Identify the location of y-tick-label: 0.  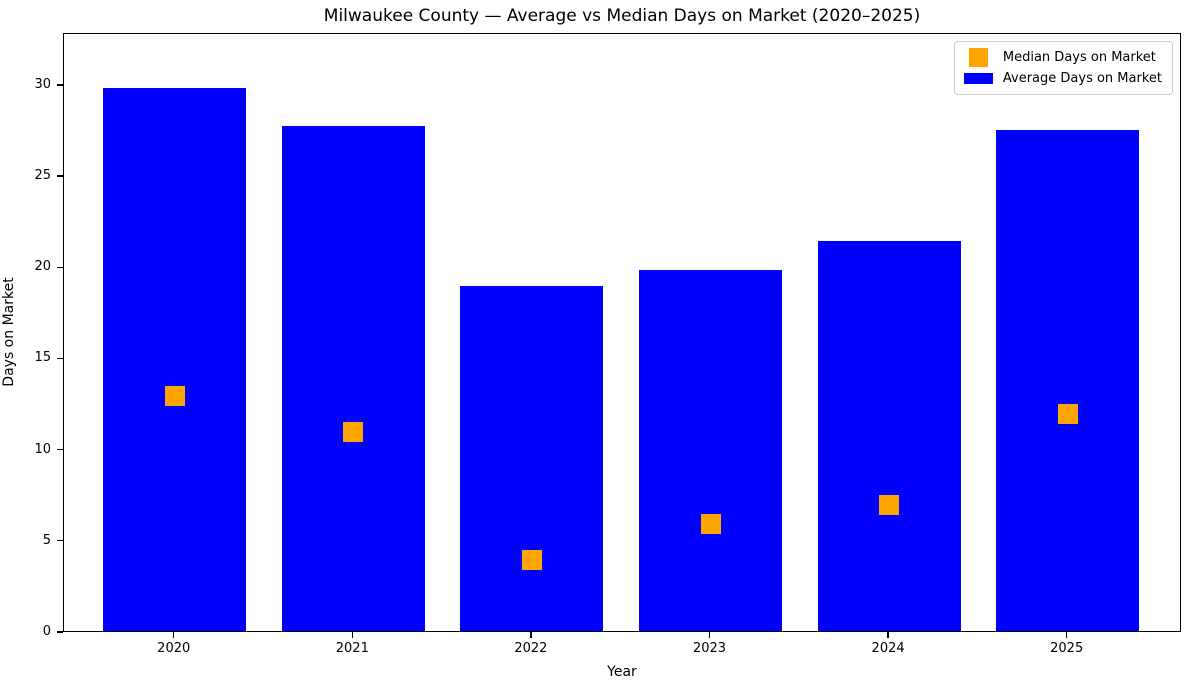
(46, 631).